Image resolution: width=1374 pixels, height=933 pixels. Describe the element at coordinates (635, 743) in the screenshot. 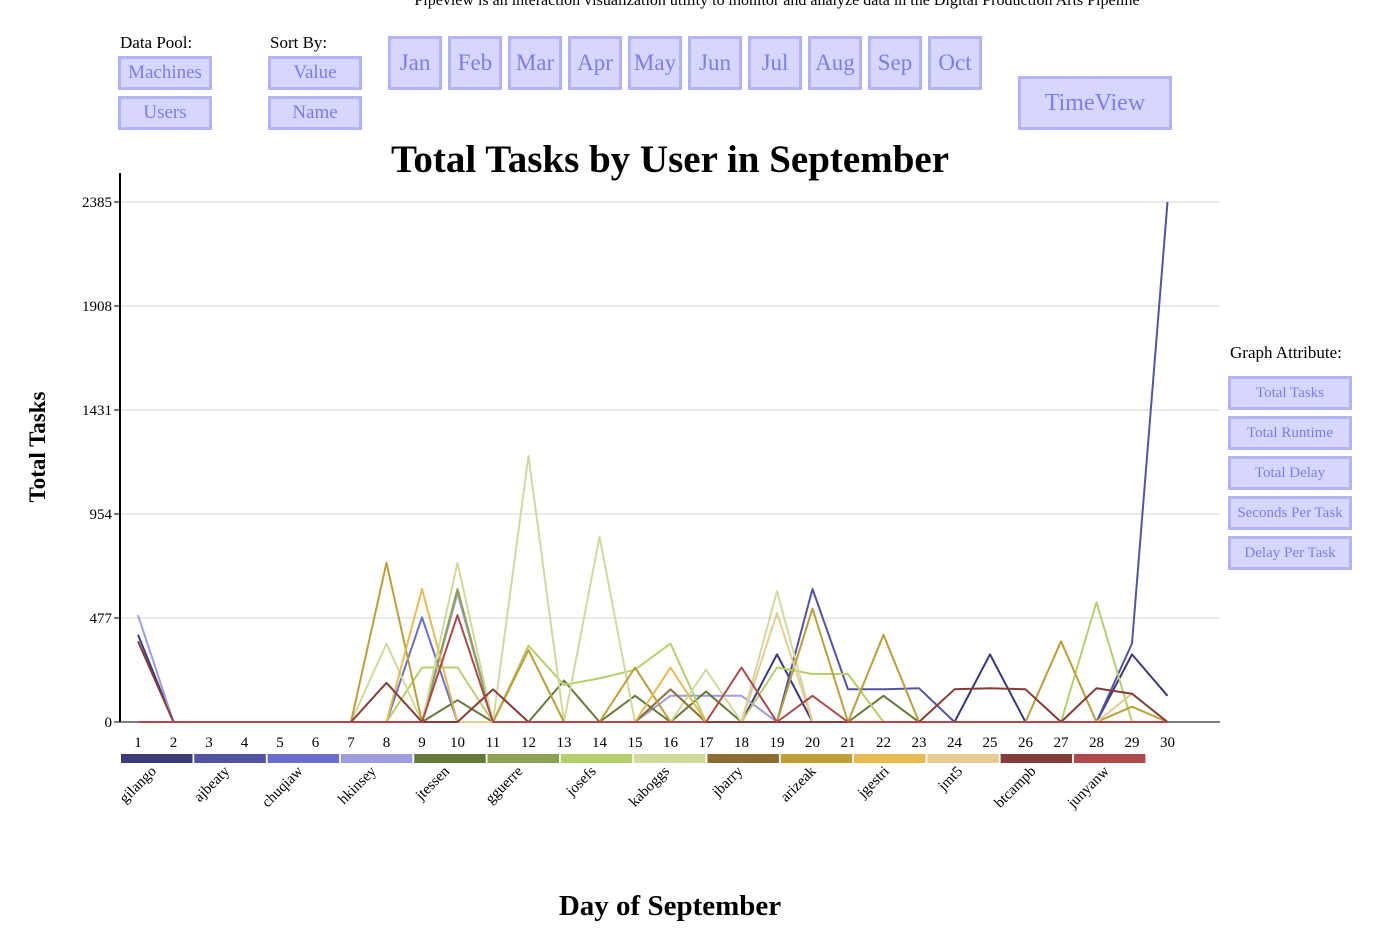

I see `x-tick-label: 15` at that location.